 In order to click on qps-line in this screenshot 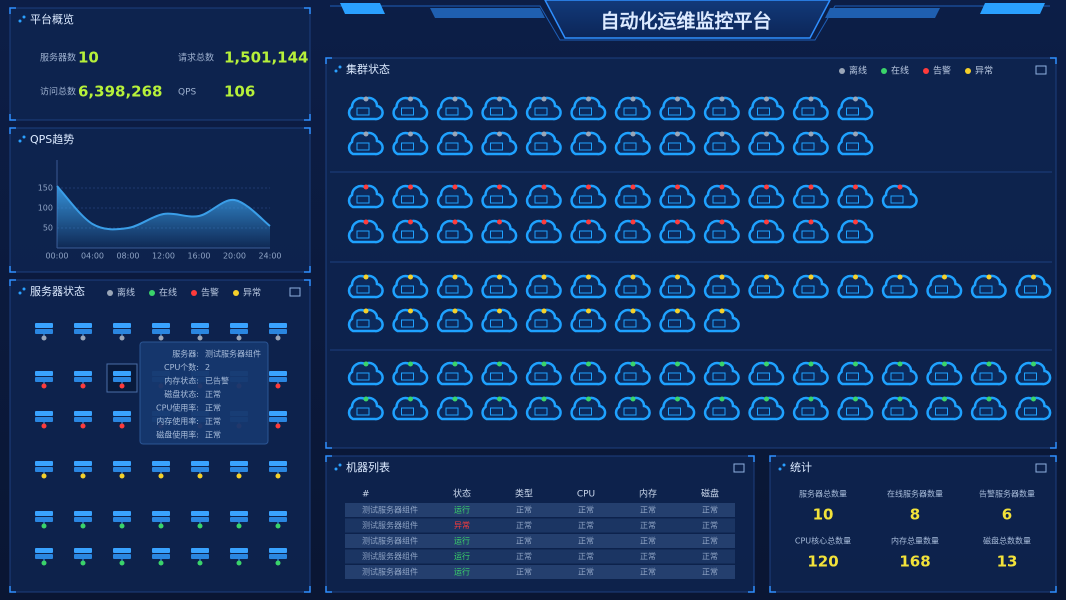, I will do `click(163, 208)`.